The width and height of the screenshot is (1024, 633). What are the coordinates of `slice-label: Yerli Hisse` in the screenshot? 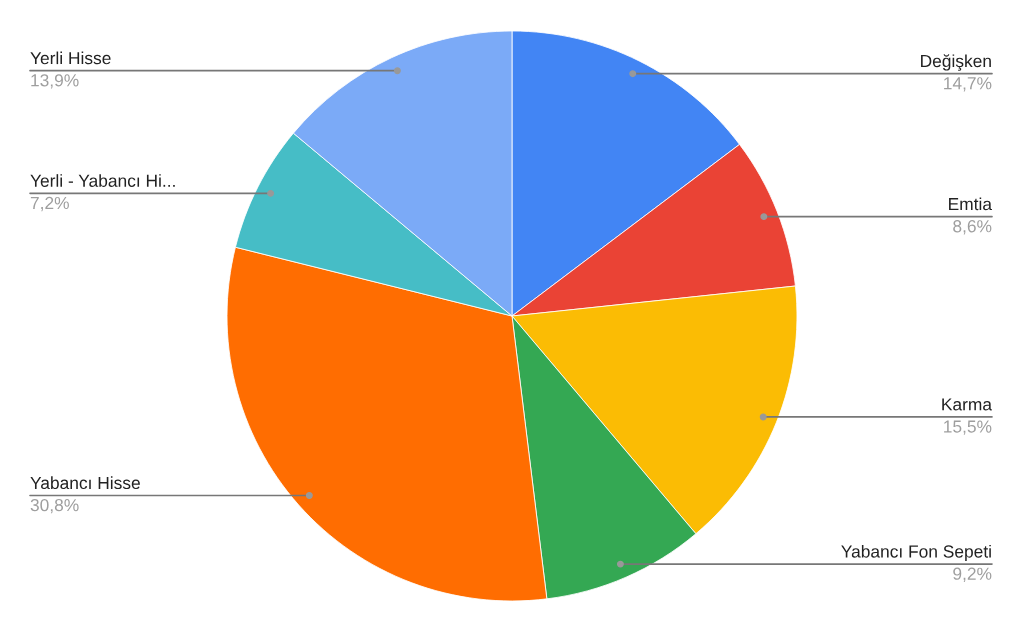 It's located at (70, 58).